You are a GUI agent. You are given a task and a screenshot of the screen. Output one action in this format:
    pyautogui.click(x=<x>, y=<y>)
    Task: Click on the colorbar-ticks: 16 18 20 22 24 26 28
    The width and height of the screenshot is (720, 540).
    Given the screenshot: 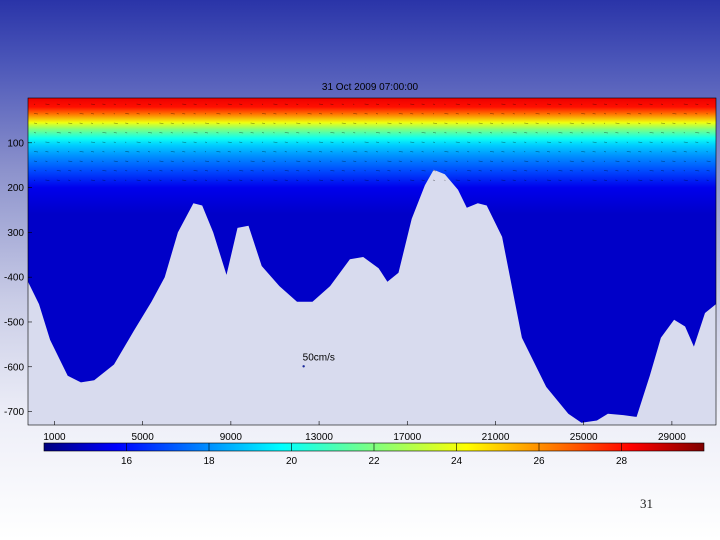 What is the action you would take?
    pyautogui.click(x=374, y=455)
    